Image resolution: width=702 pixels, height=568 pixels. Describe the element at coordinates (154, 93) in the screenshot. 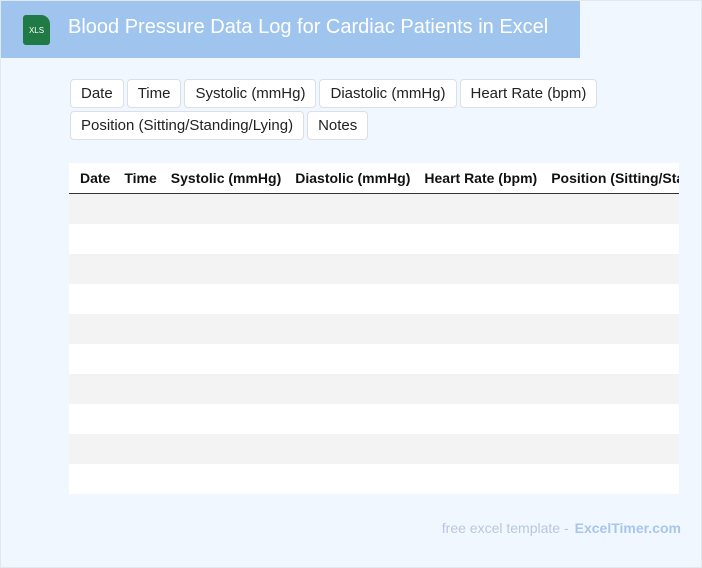

I see `chip: Time` at that location.